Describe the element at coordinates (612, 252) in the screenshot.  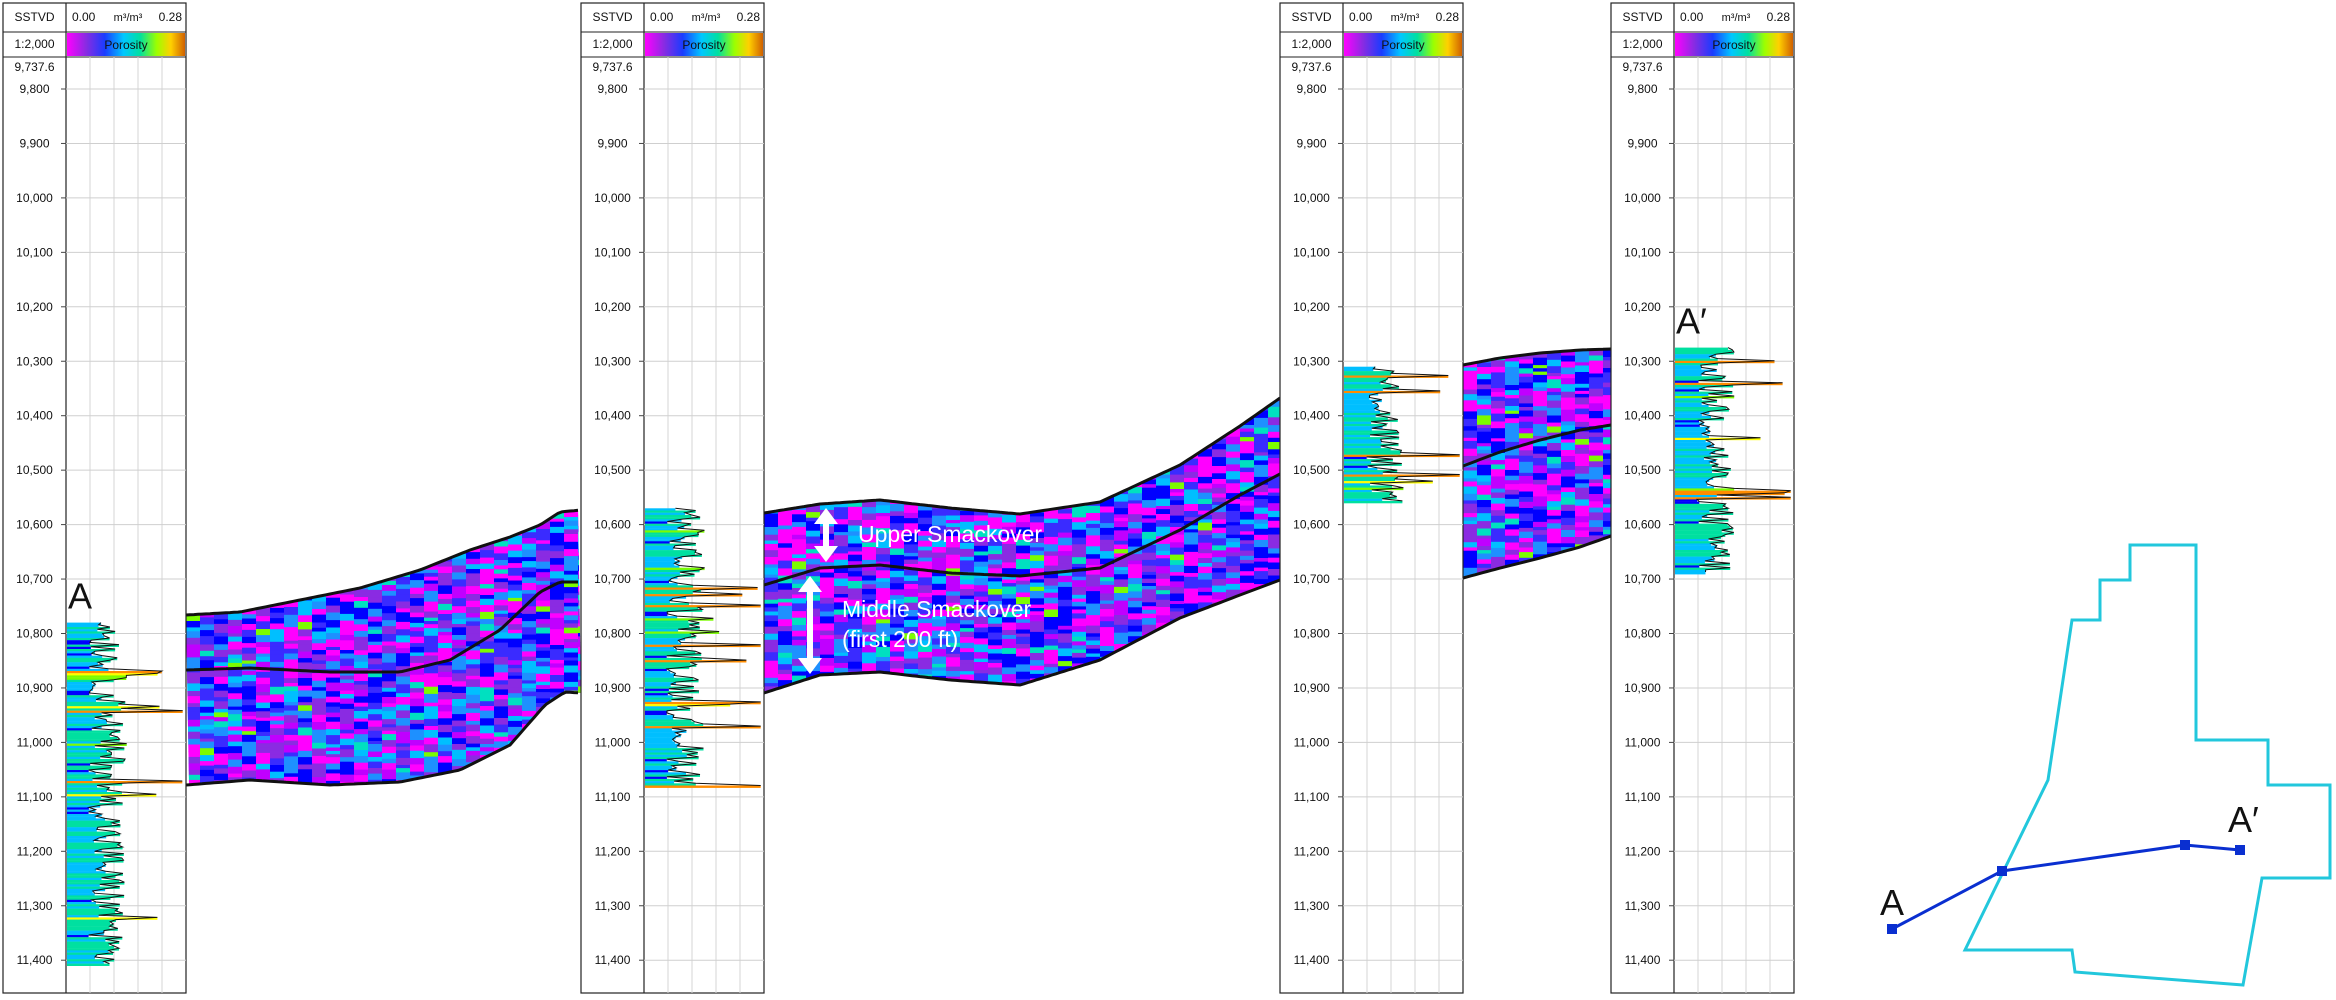
I see `depth-tick-label: 10,100` at that location.